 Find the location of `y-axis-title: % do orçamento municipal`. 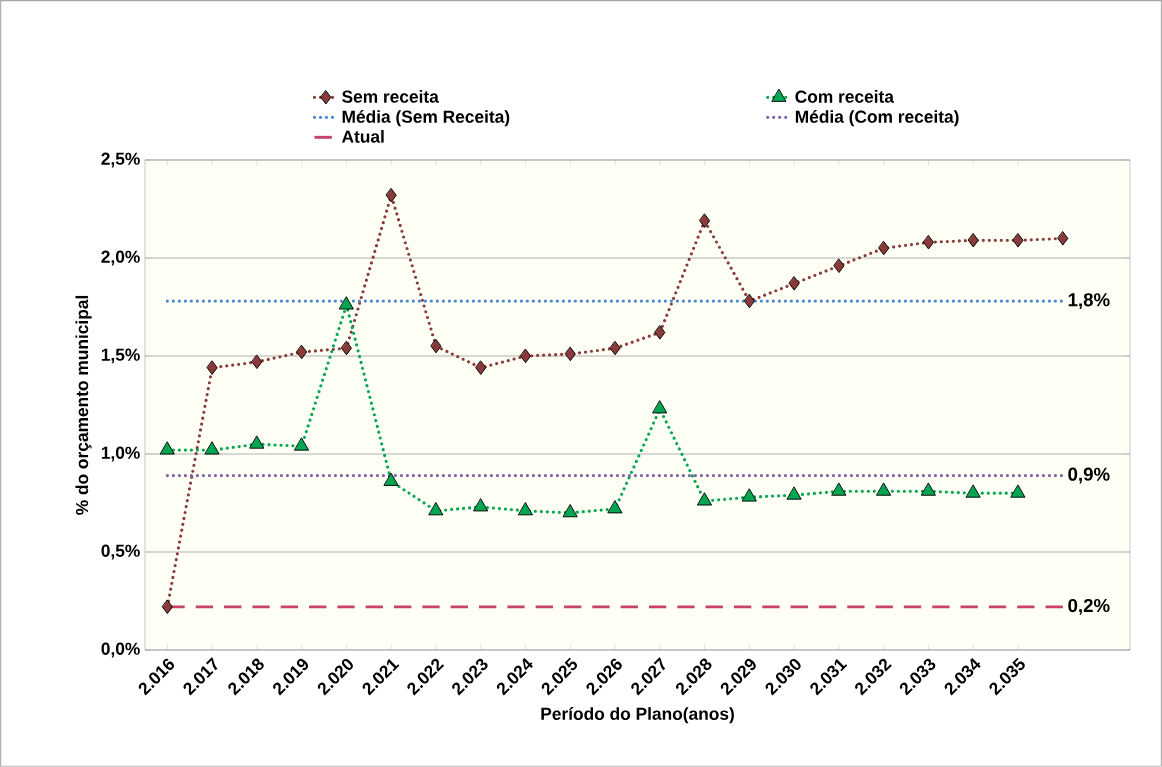

y-axis-title: % do orçamento municipal is located at coordinates (83, 405).